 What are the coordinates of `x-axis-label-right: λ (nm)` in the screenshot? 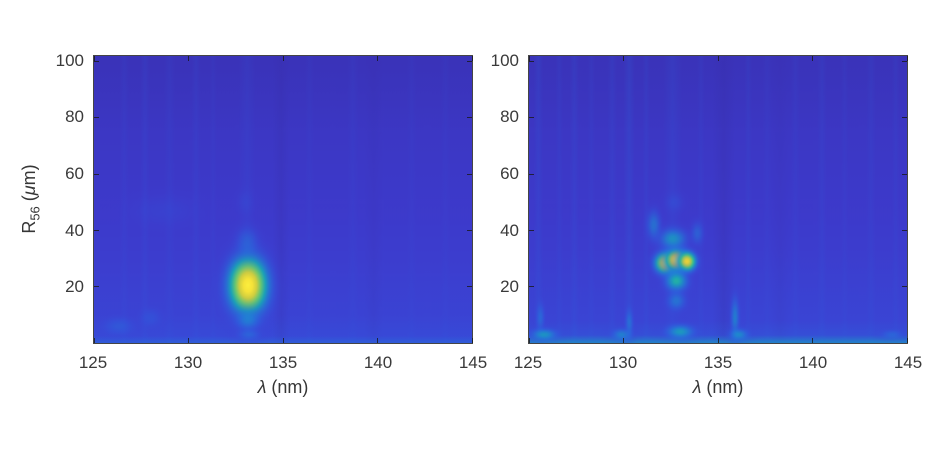 It's located at (718, 387).